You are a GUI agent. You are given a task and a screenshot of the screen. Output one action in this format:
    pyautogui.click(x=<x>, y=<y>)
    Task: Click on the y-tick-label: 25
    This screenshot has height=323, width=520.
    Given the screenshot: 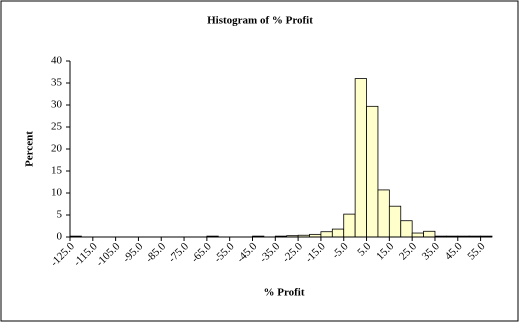 What is the action you would take?
    pyautogui.click(x=57, y=127)
    